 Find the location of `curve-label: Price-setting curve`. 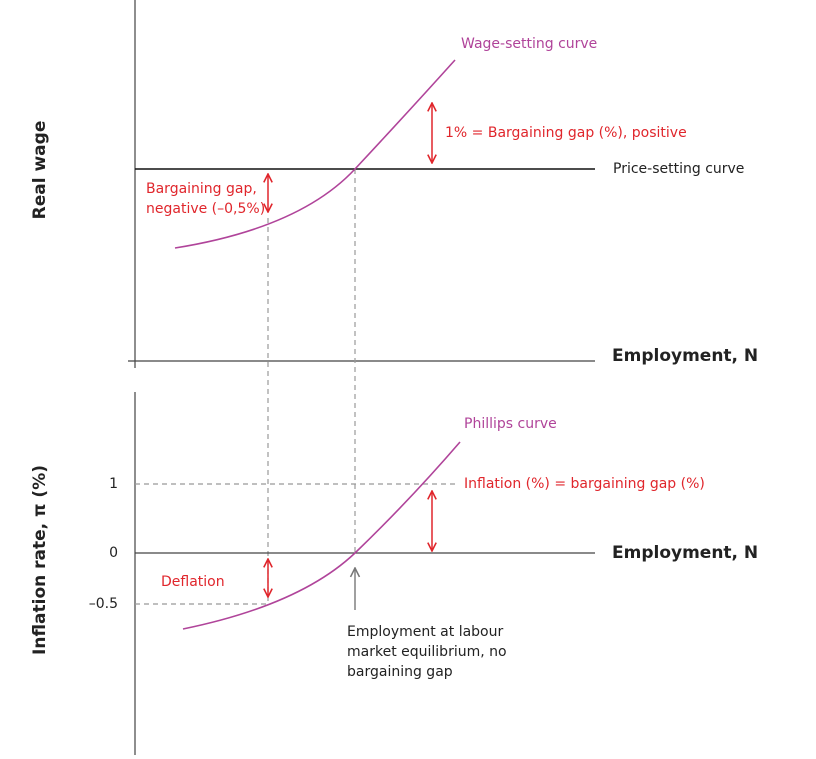

curve-label: Price-setting curve is located at coordinates (678, 169).